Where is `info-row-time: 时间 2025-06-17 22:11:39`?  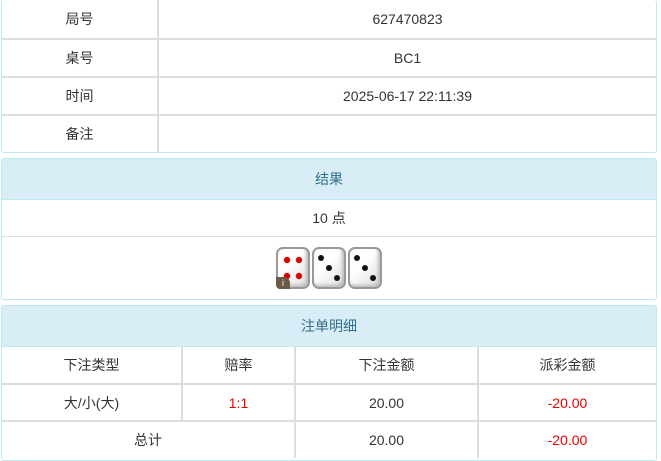 info-row-time: 时间 2025-06-17 22:11:39 is located at coordinates (329, 96).